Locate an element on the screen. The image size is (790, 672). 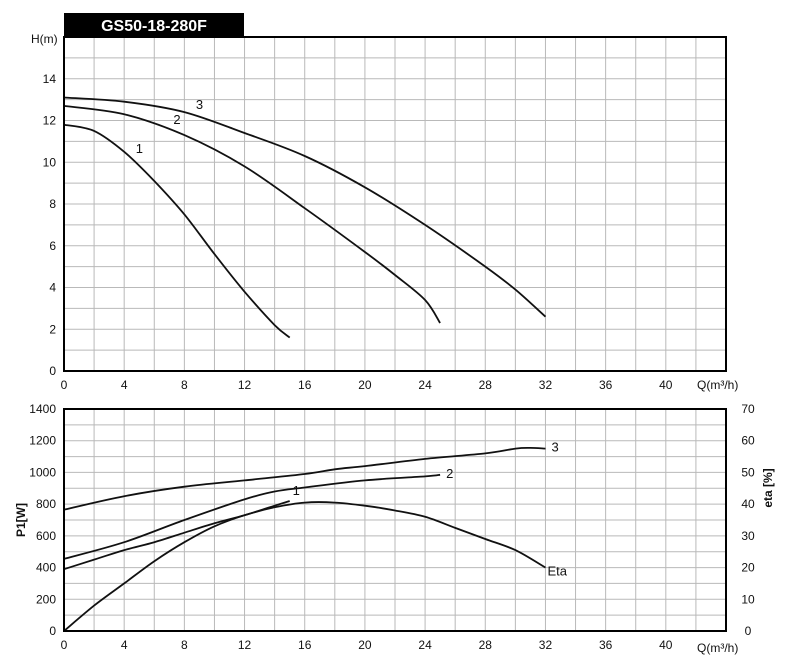
head-curve-label-3: 3 is located at coordinates (199, 104).